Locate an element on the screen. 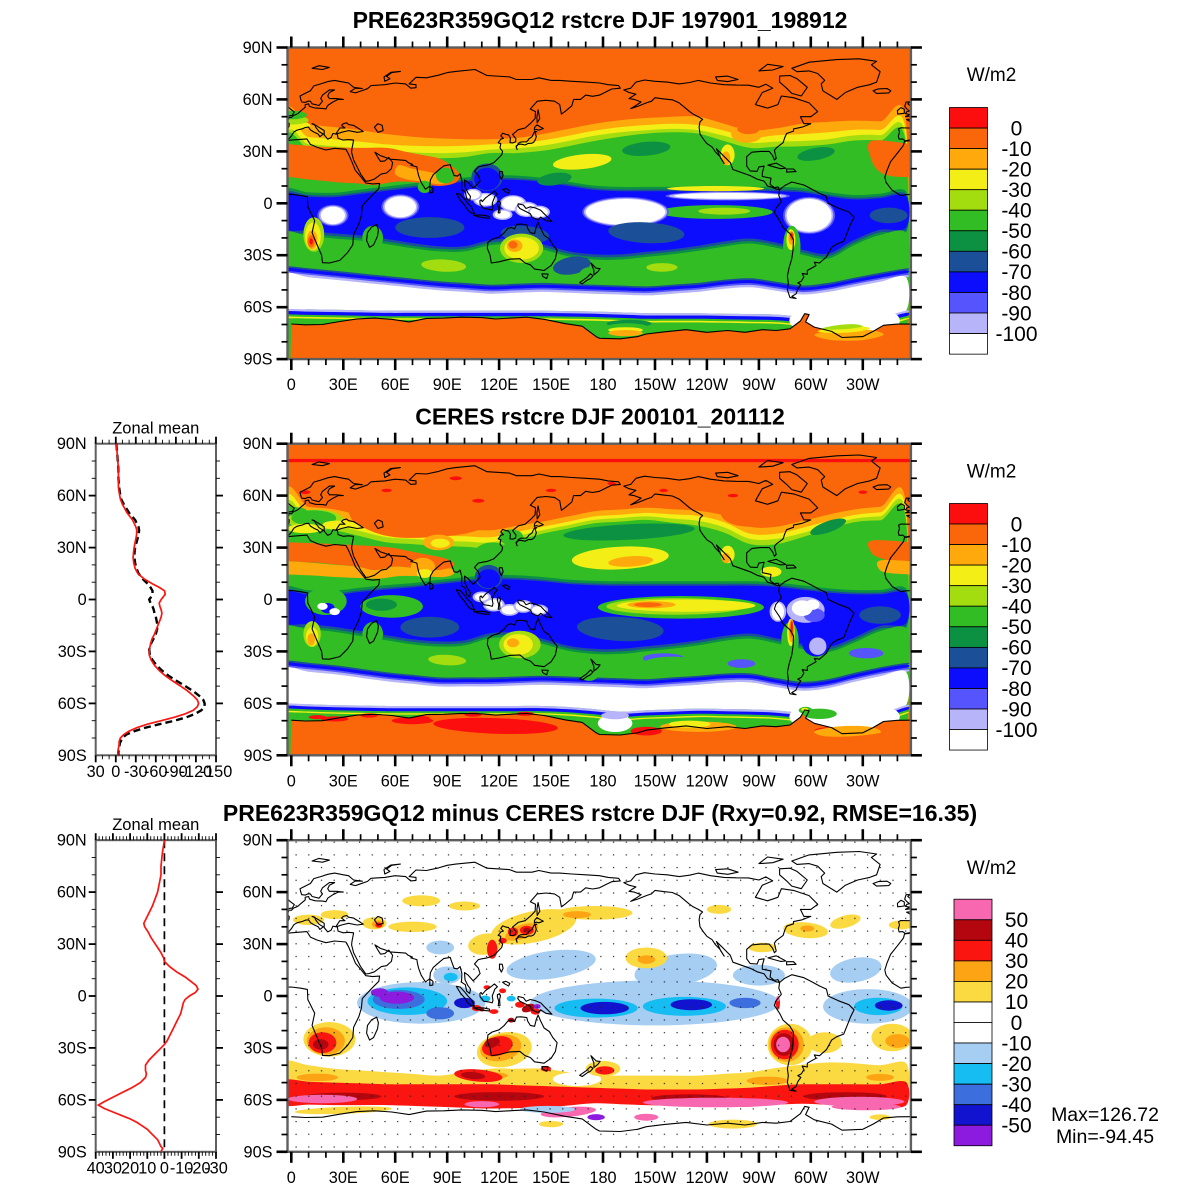 This screenshot has height=1200, width=1200. svg-text: CERES rstcre DJF 200101_201112 is located at coordinates (600, 417).